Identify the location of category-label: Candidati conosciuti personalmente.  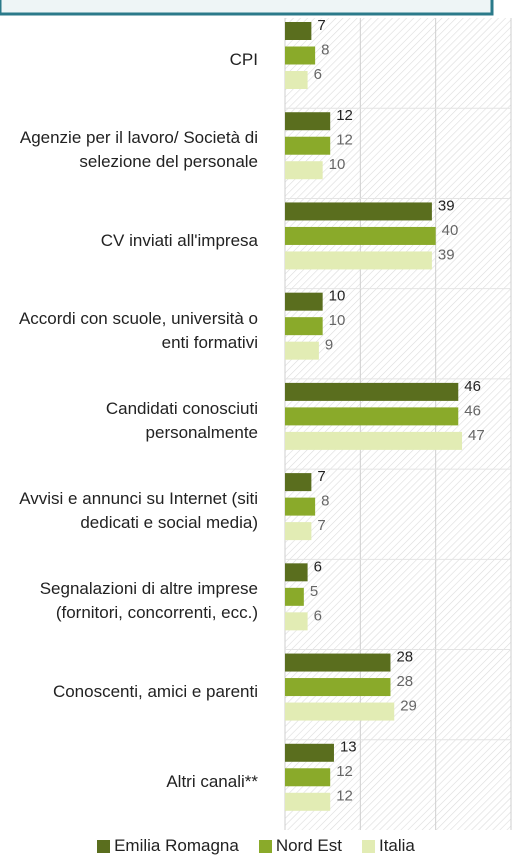
(181, 420).